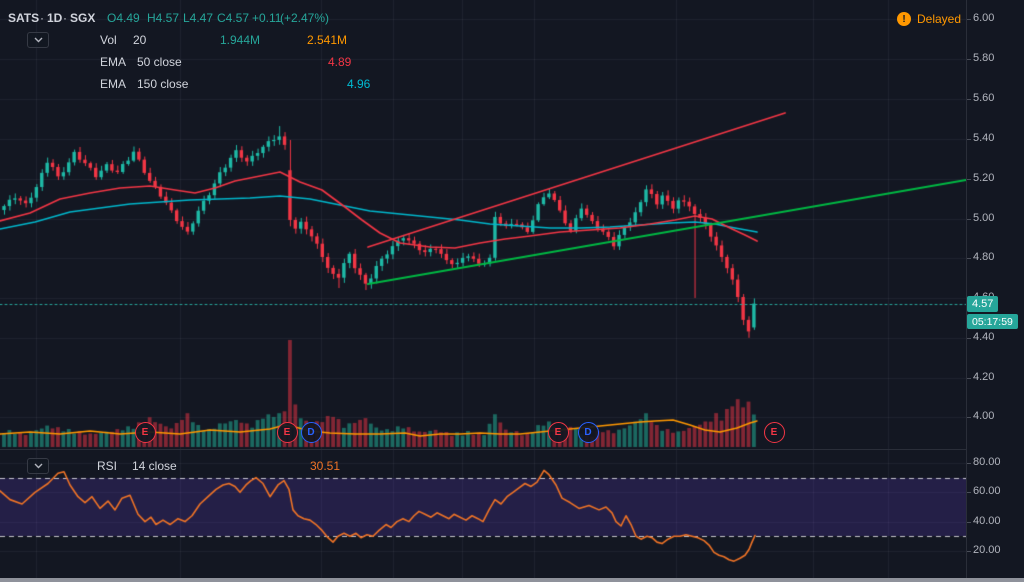 The width and height of the screenshot is (1024, 582). I want to click on volume-title: Vol, so click(108, 40).